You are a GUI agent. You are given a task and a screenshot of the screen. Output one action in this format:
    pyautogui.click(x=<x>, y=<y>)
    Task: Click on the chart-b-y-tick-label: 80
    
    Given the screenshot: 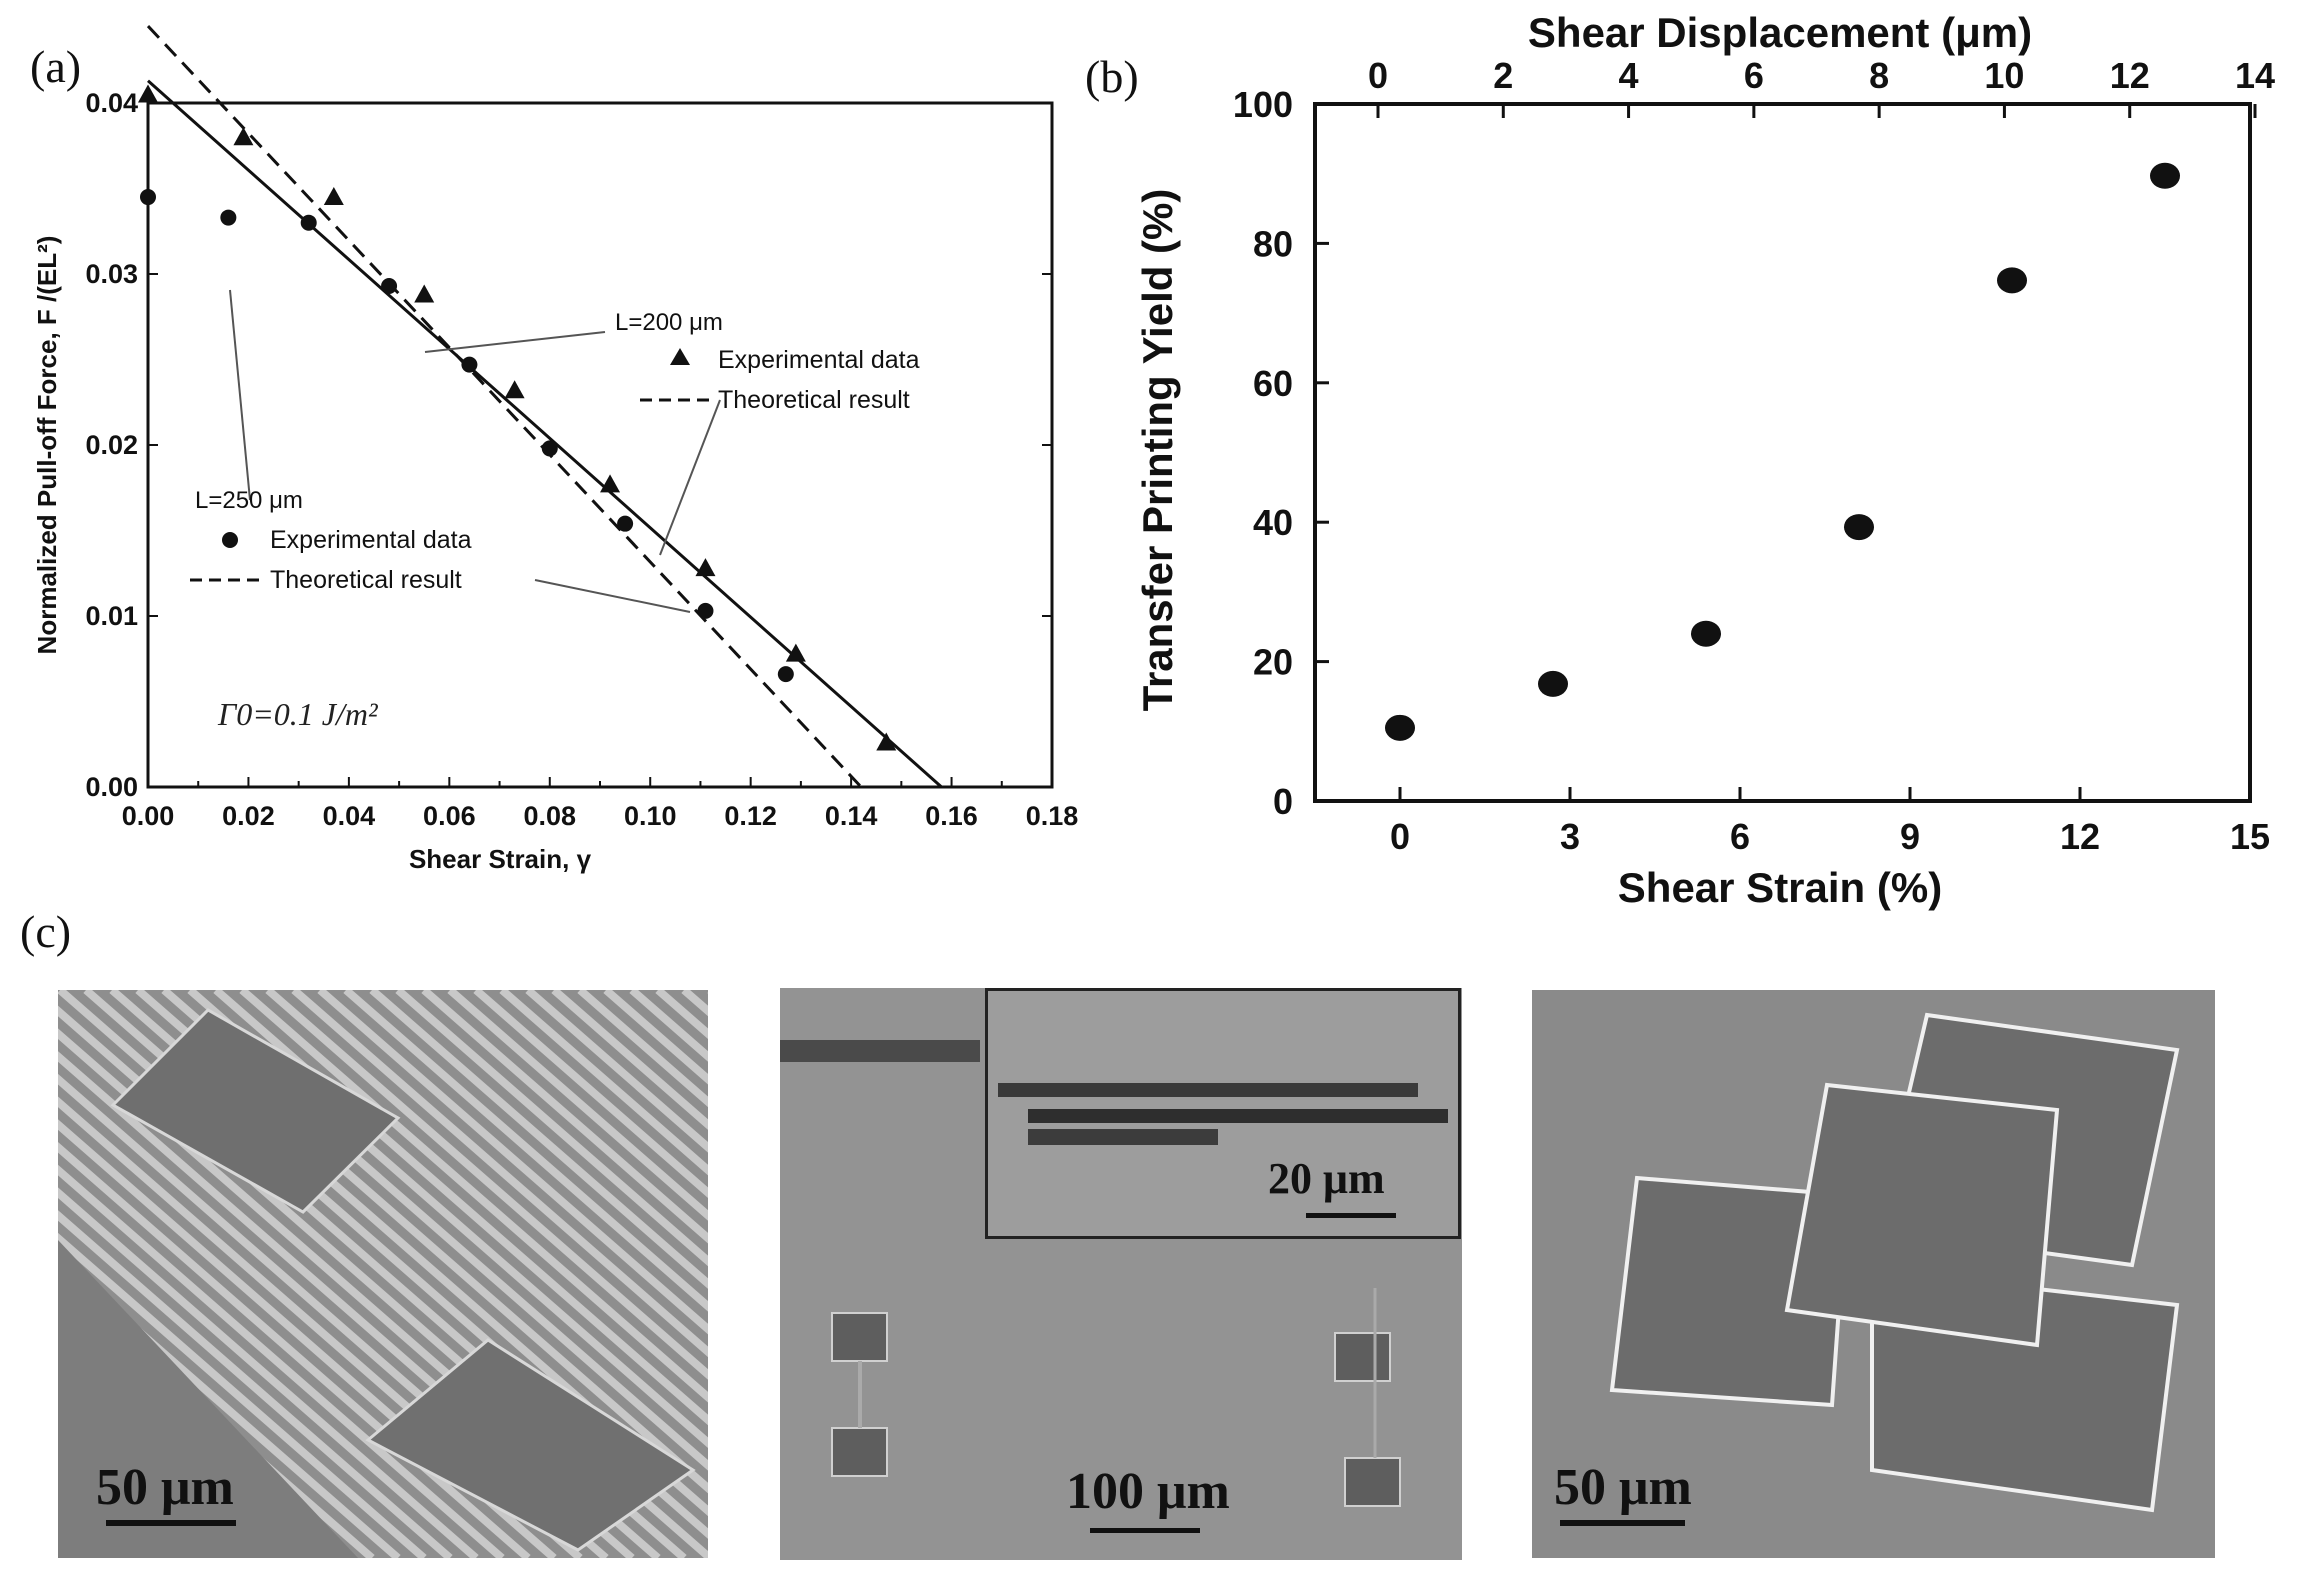 What is the action you would take?
    pyautogui.click(x=1273, y=243)
    